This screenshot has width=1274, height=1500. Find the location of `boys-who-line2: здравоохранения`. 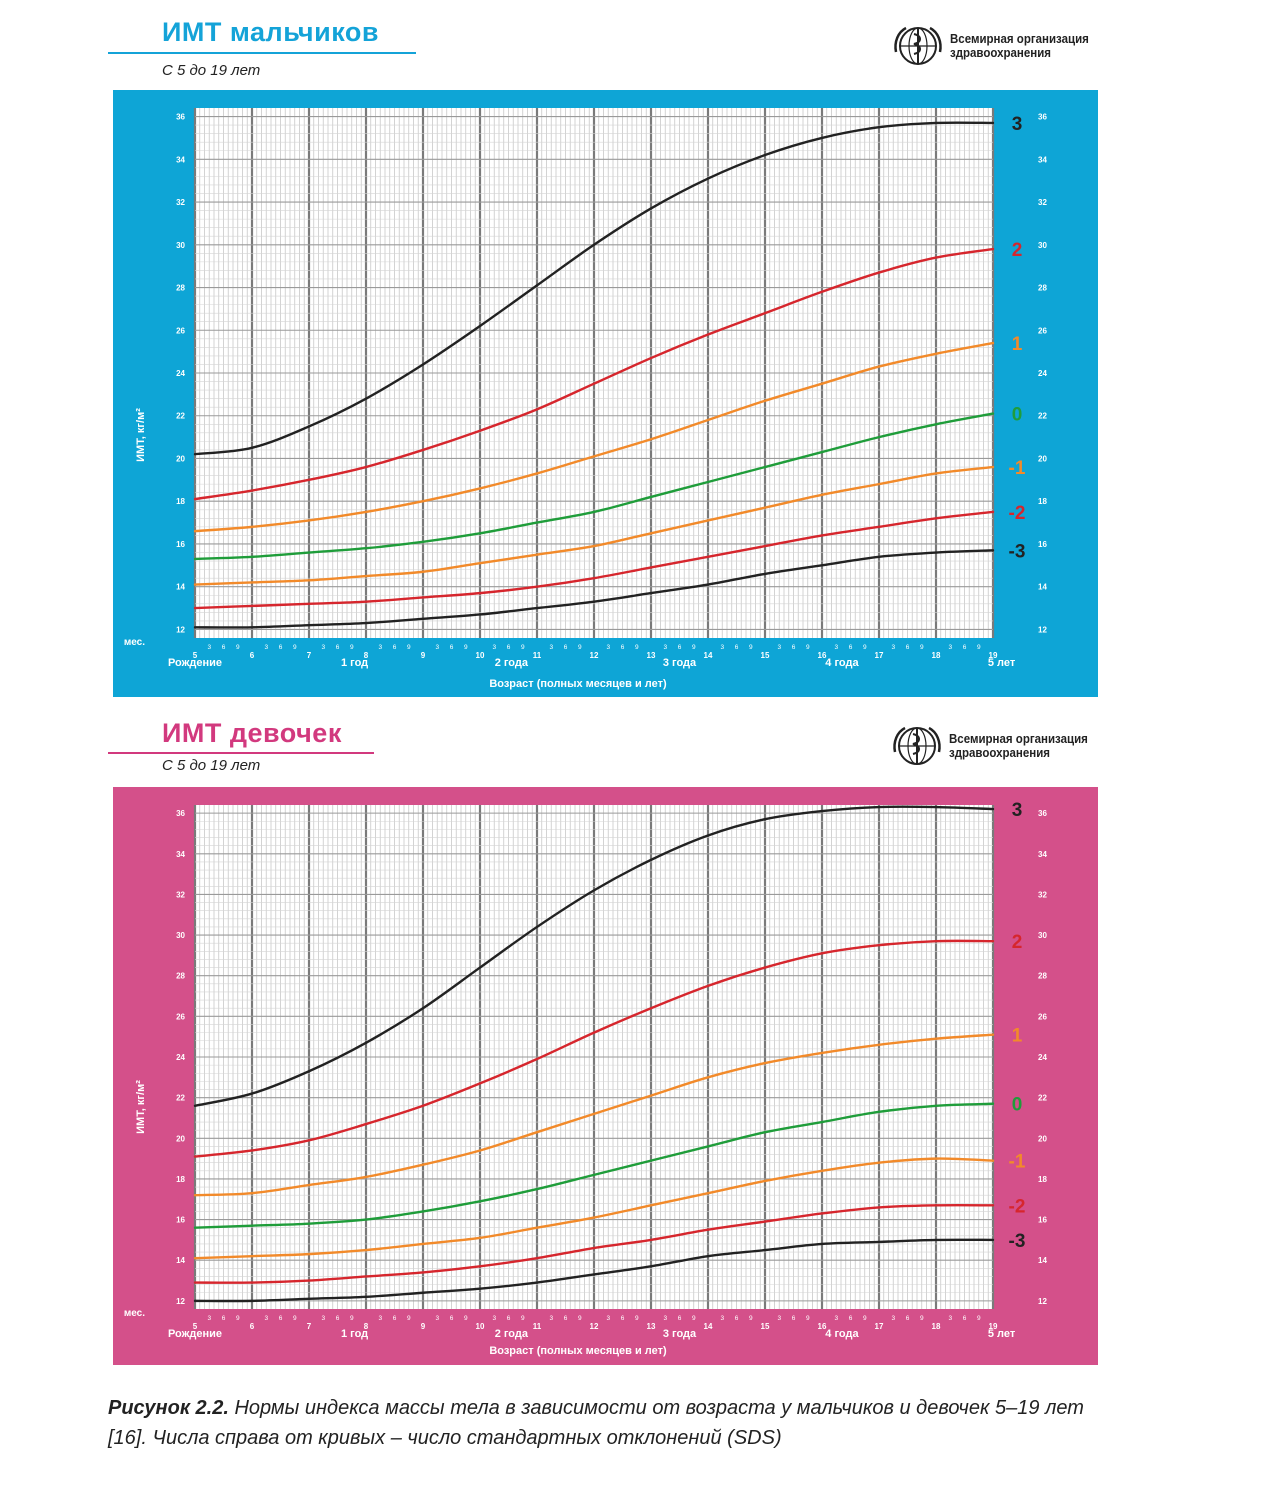

boys-who-line2: здравоохранения is located at coordinates (1001, 53).